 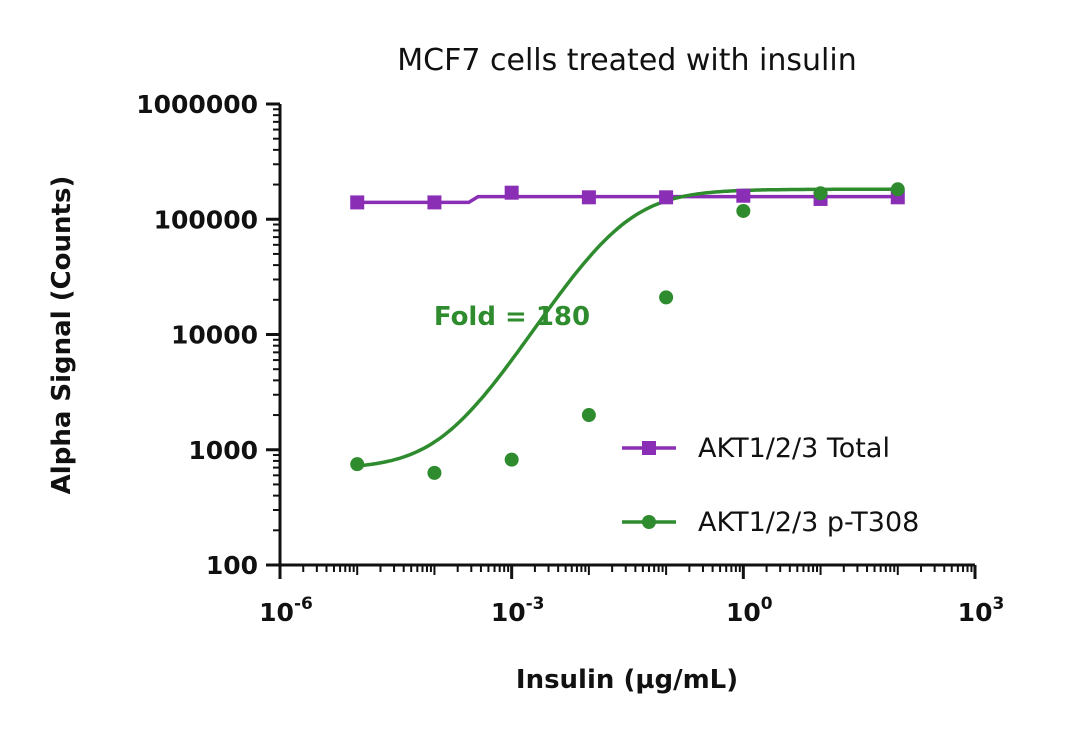 What do you see at coordinates (214, 335) in the screenshot?
I see `y-tick-label: 10000` at bounding box center [214, 335].